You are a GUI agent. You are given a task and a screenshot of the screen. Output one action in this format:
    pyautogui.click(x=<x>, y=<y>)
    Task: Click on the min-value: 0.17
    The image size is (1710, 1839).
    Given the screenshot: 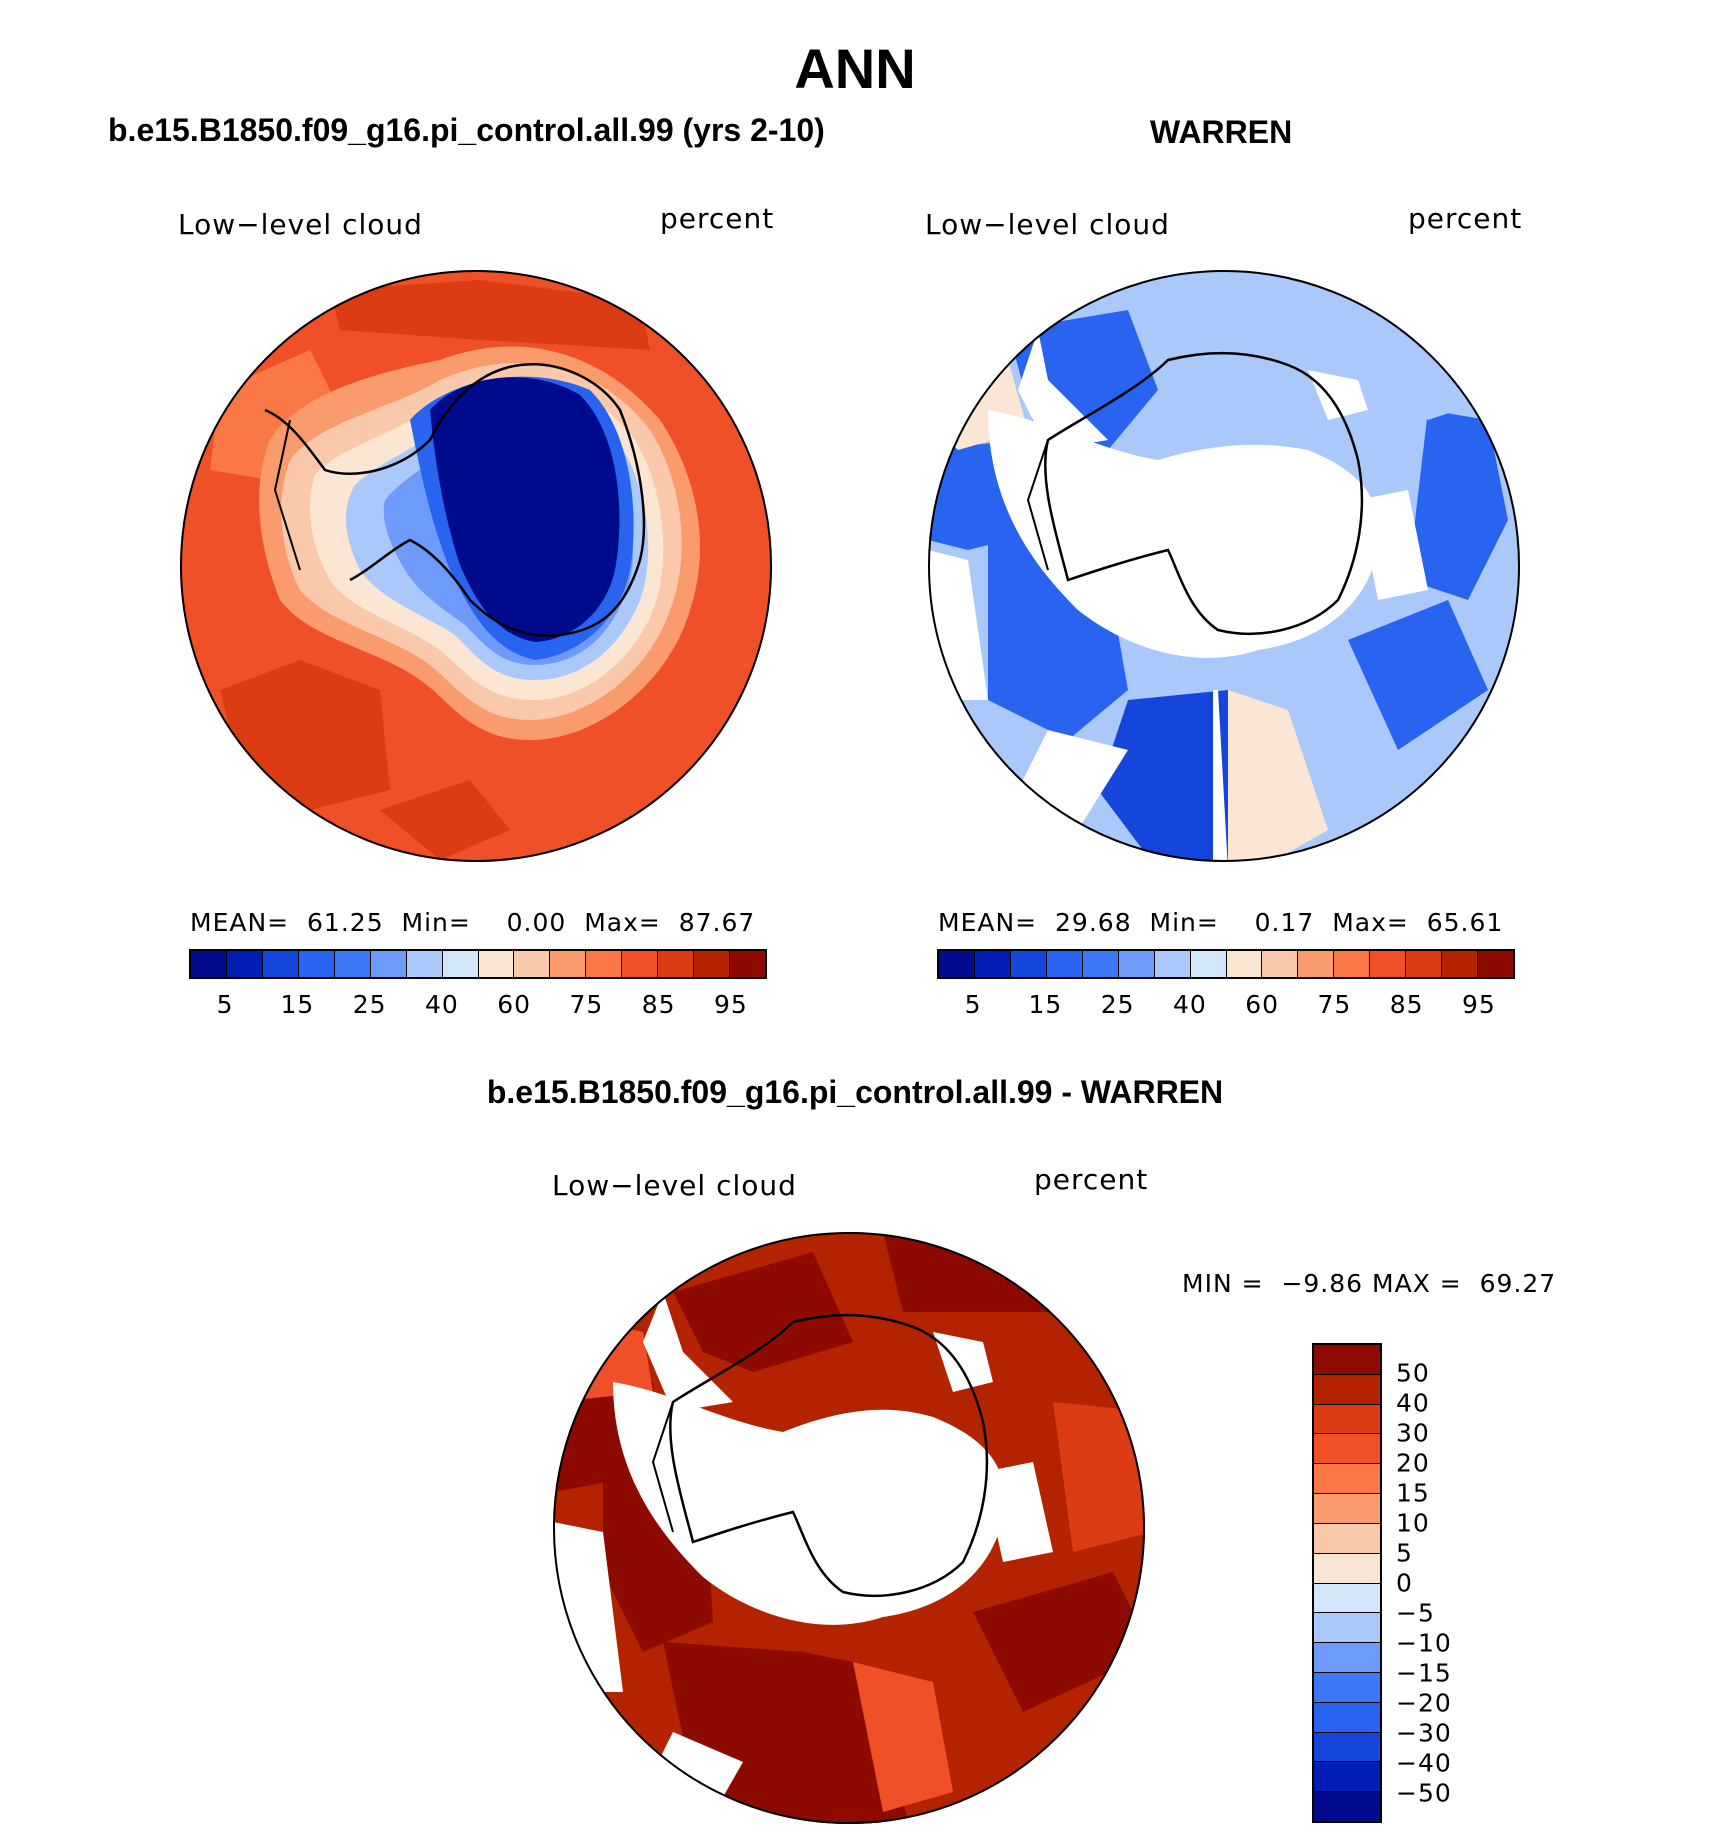 What is the action you would take?
    pyautogui.click(x=1284, y=922)
    